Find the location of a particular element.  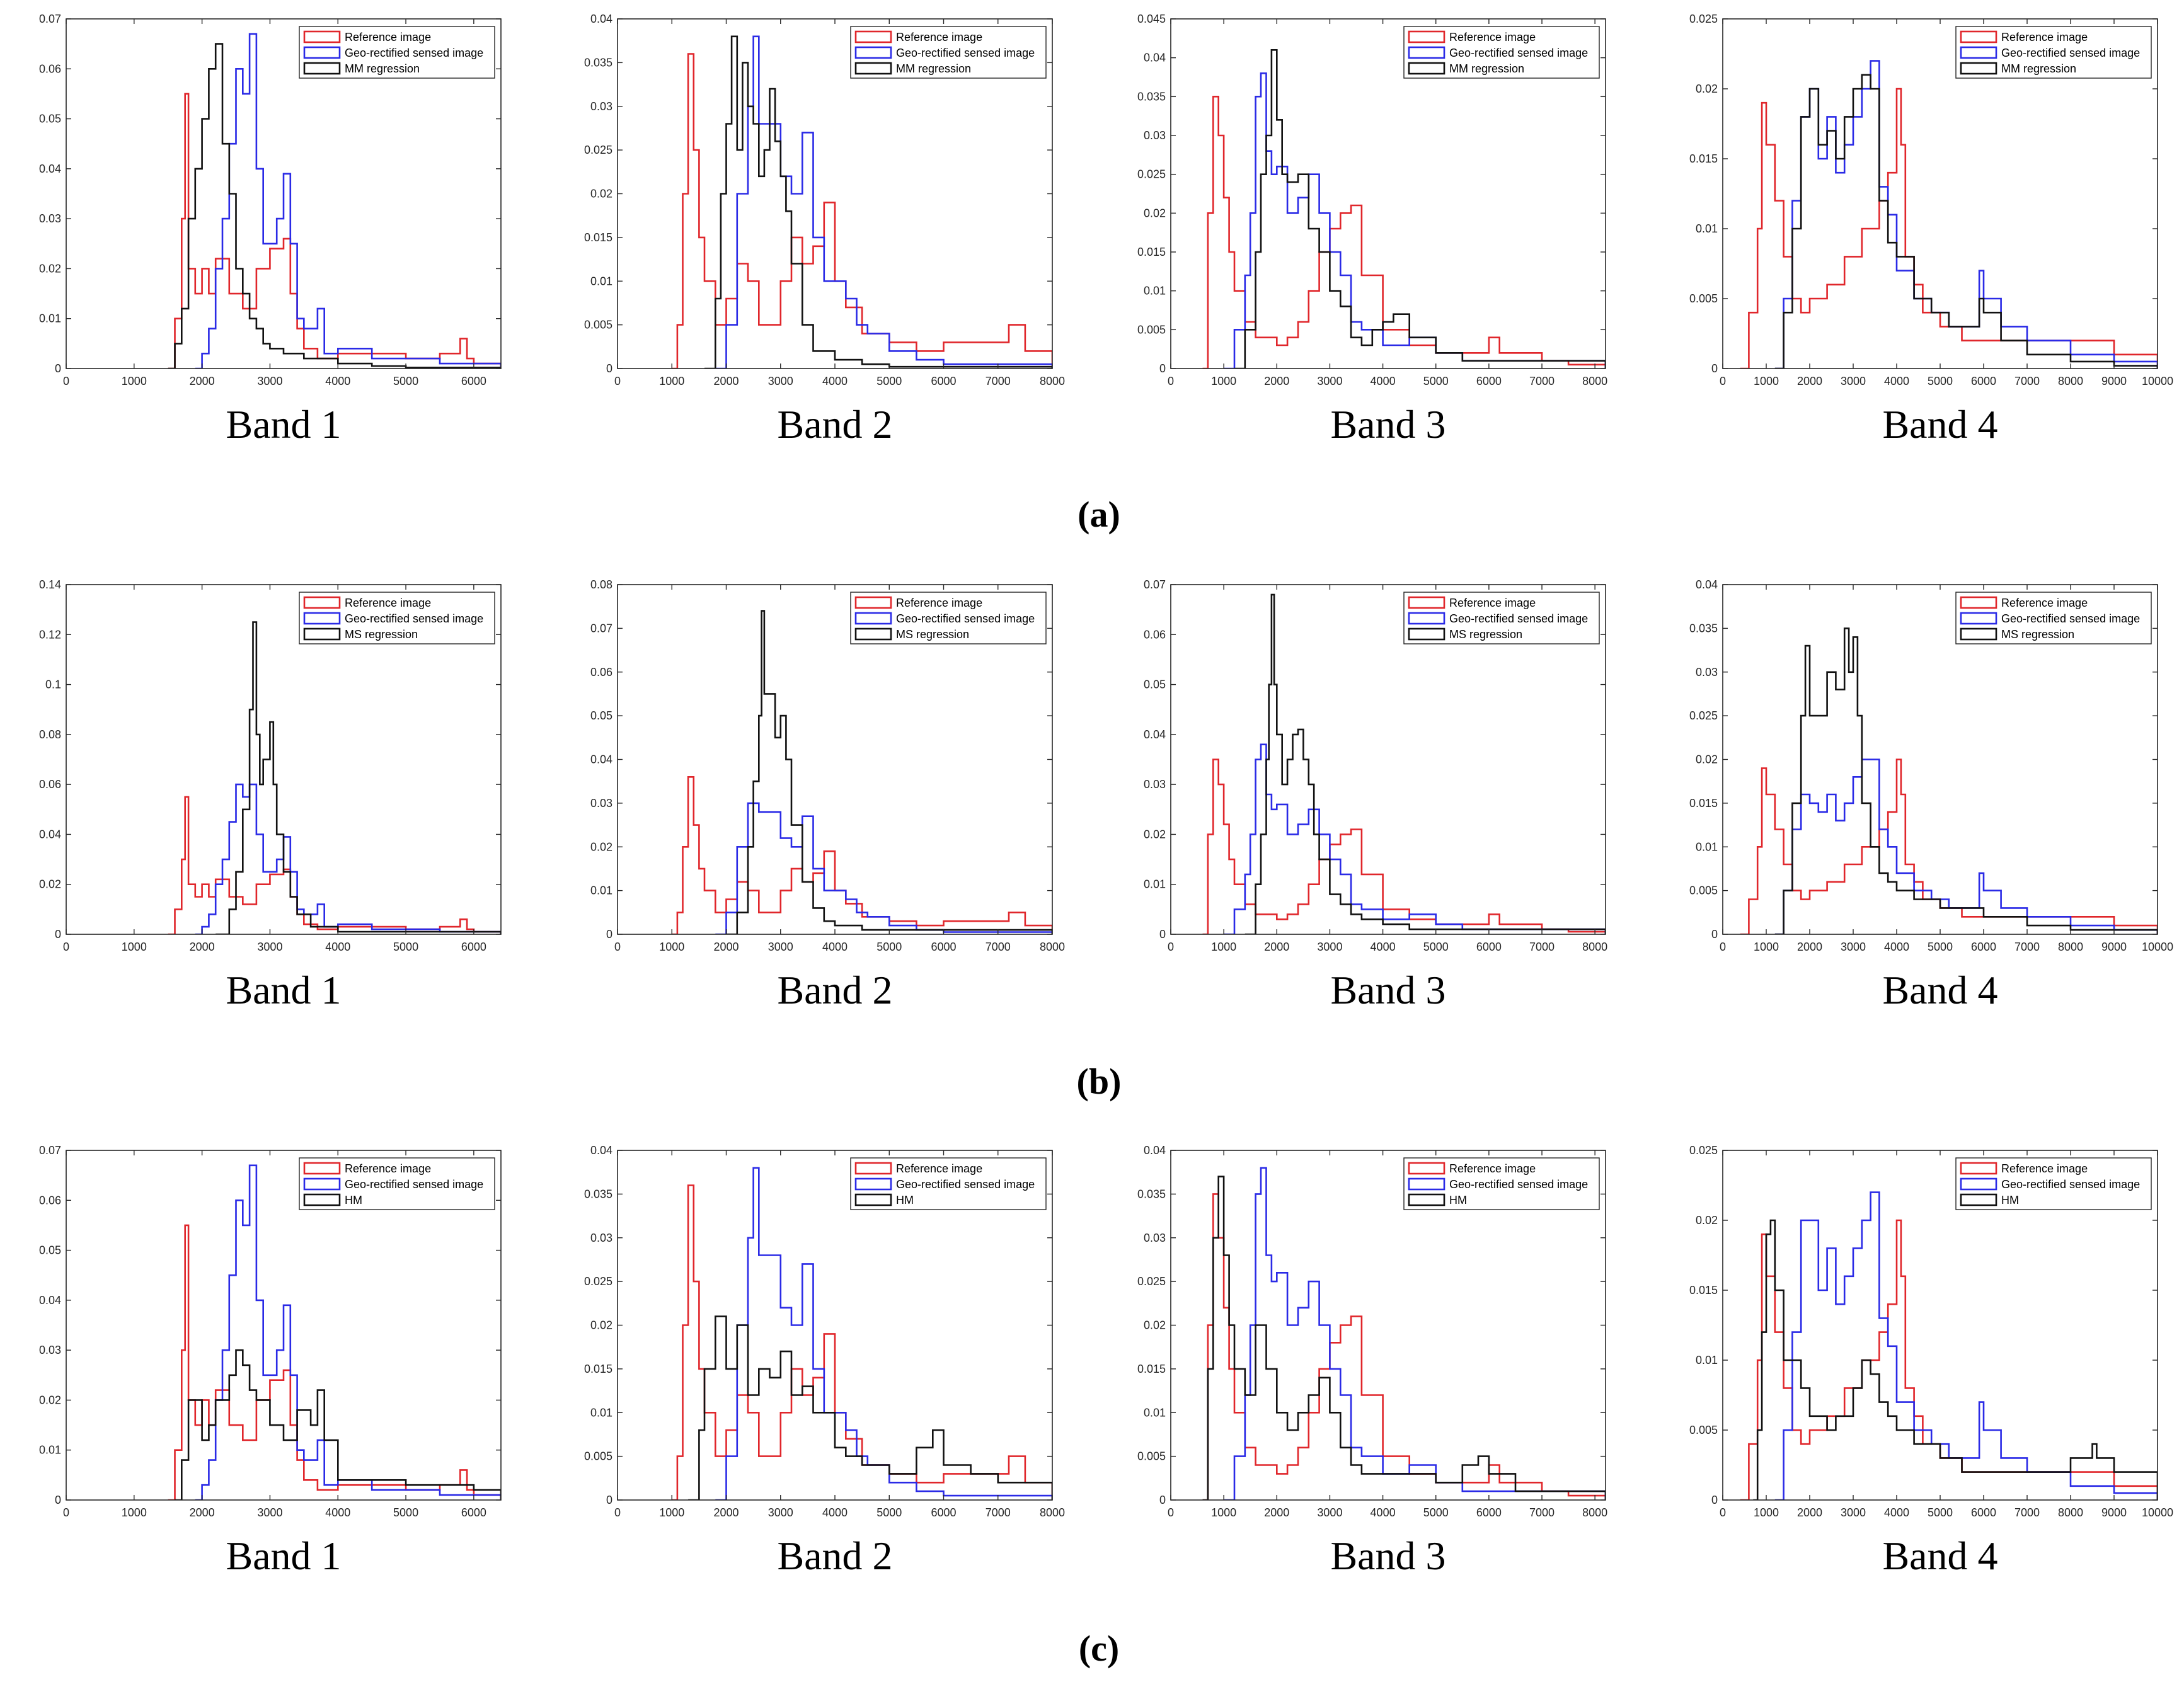

y-tick-label: 0.05 is located at coordinates (601, 715).